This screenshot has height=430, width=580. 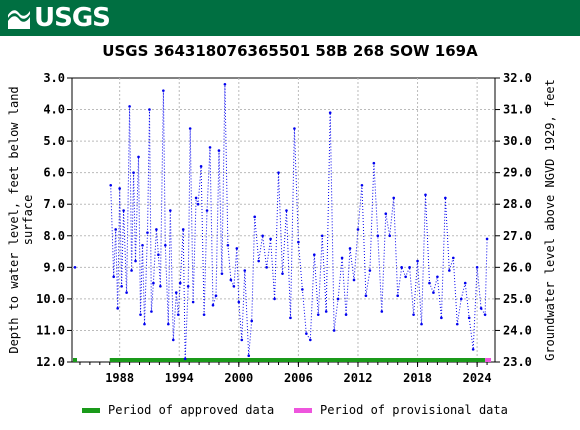 What do you see at coordinates (54, 110) in the screenshot?
I see `y-tick-label-left: 4.0` at bounding box center [54, 110].